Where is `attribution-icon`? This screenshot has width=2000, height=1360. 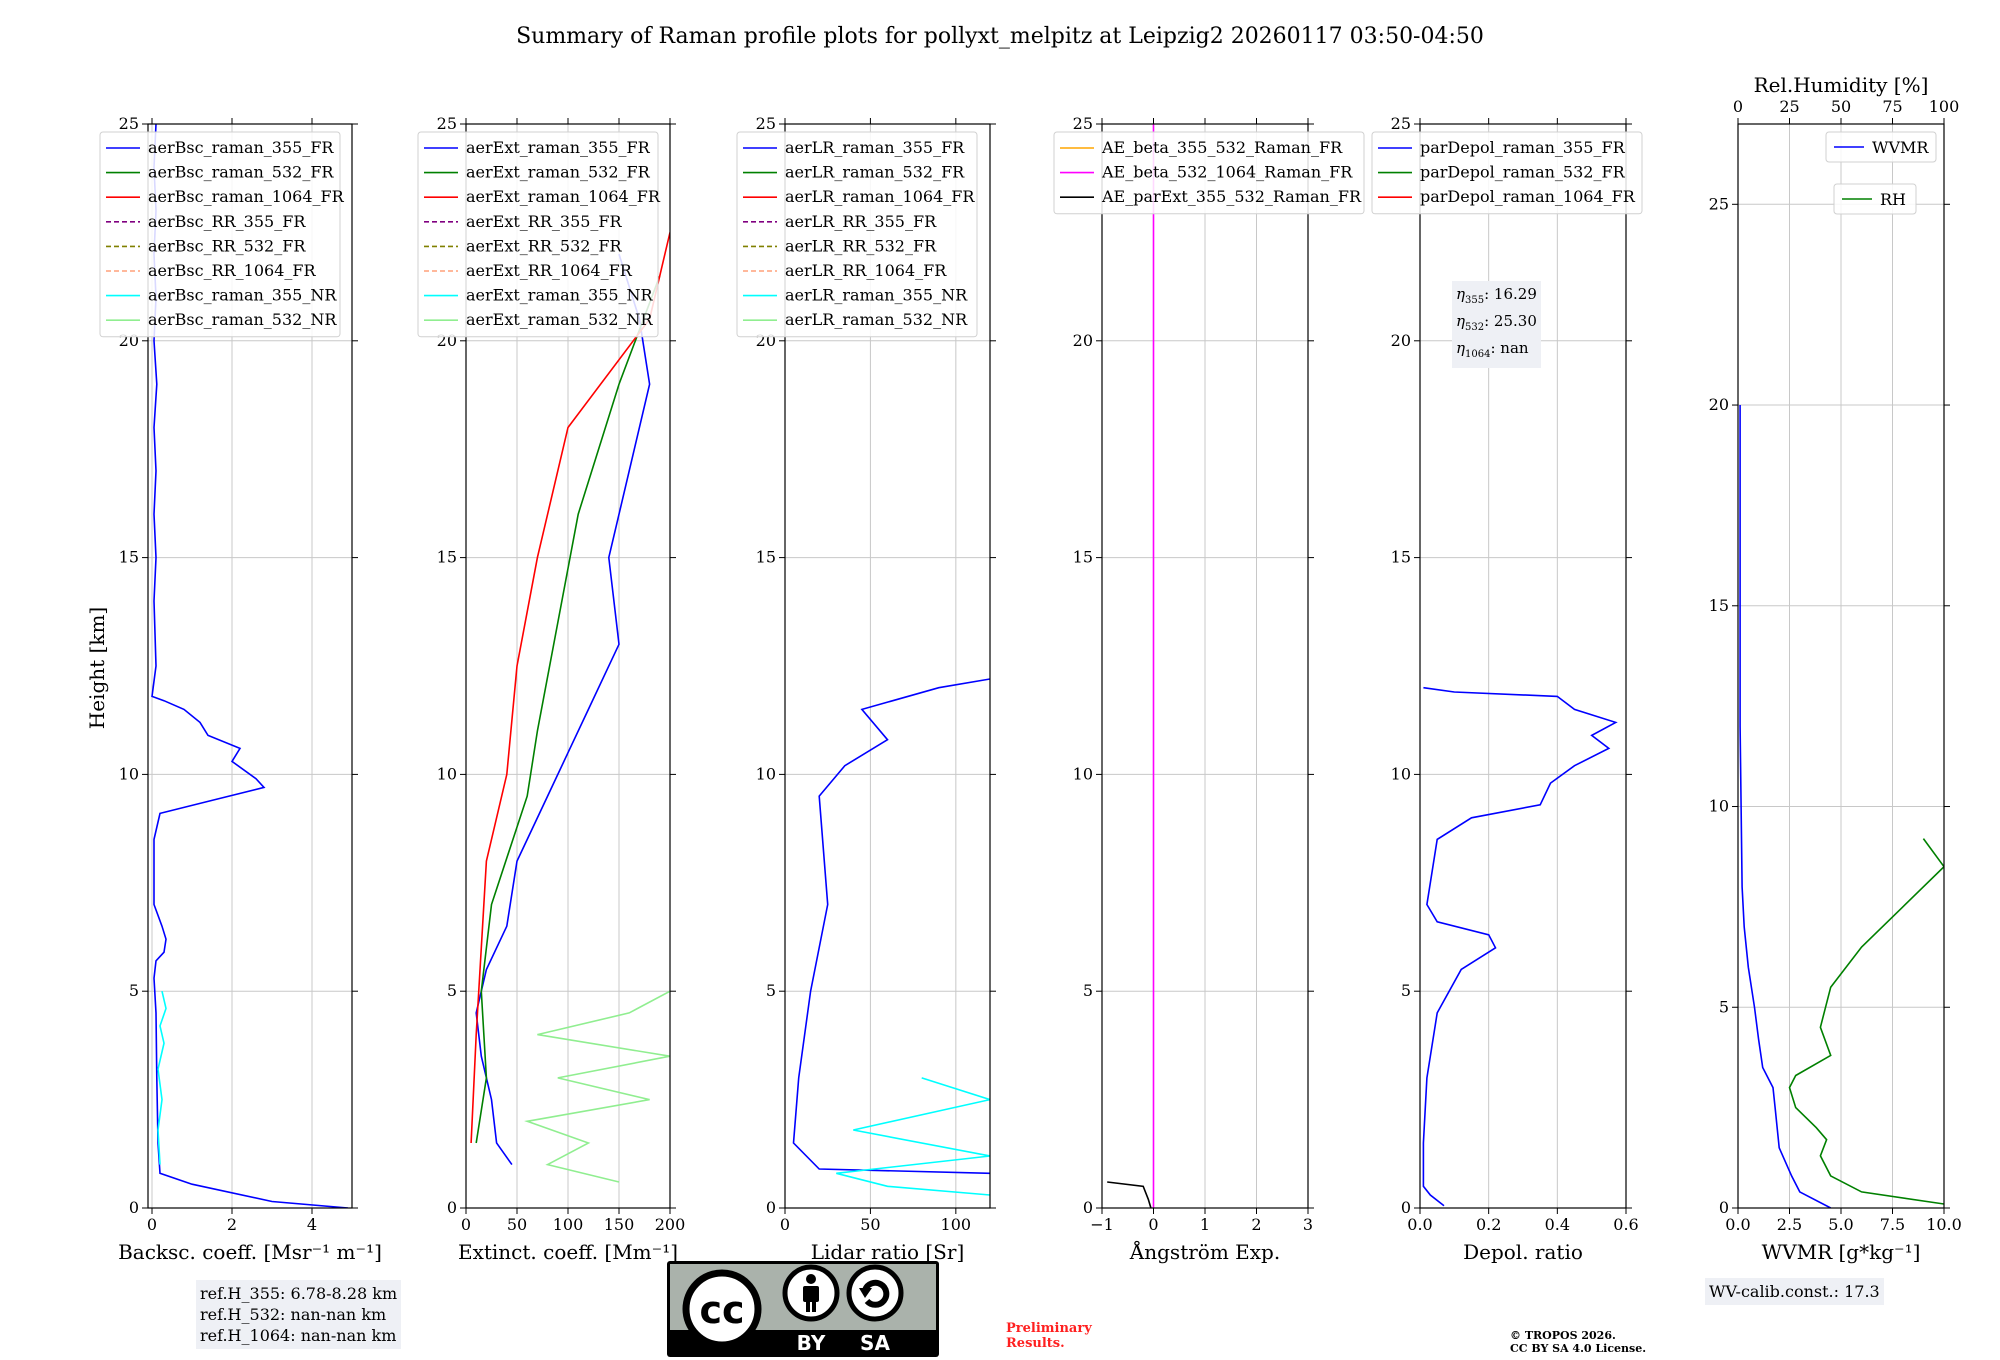 attribution-icon is located at coordinates (811, 1293).